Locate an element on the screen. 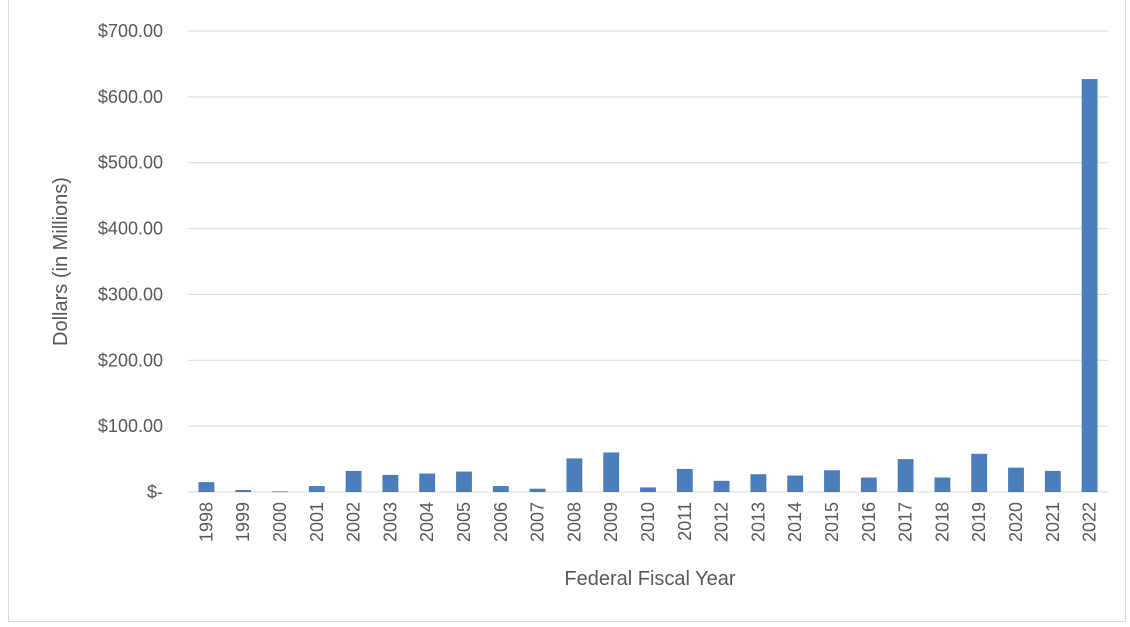  y-tick-label: $500.00 is located at coordinates (130, 163).